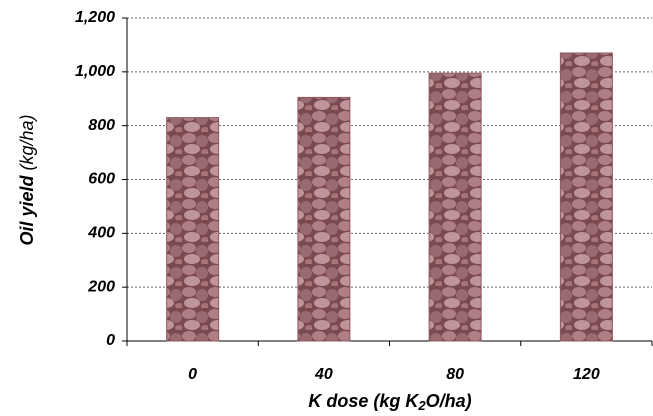  What do you see at coordinates (323, 374) in the screenshot?
I see `x-tick-label: 40` at bounding box center [323, 374].